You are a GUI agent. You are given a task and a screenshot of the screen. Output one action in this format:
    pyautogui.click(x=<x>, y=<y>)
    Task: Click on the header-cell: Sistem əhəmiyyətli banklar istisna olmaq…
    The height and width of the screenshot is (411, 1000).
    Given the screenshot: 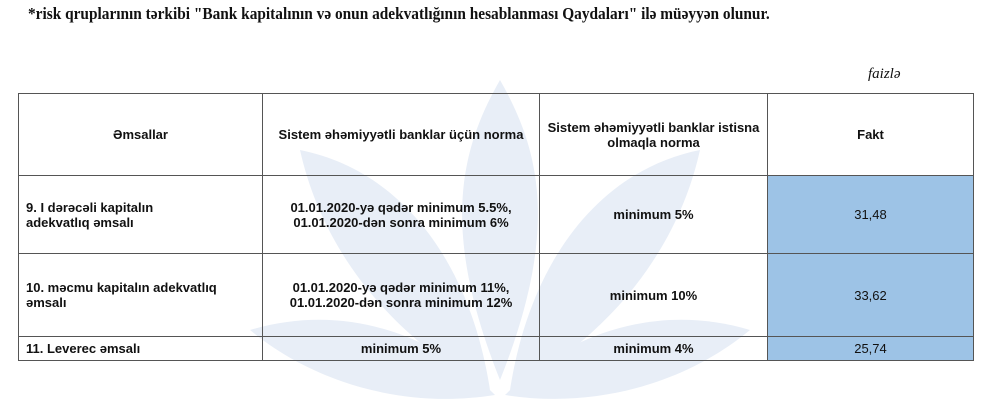 What is the action you would take?
    pyautogui.click(x=653, y=134)
    